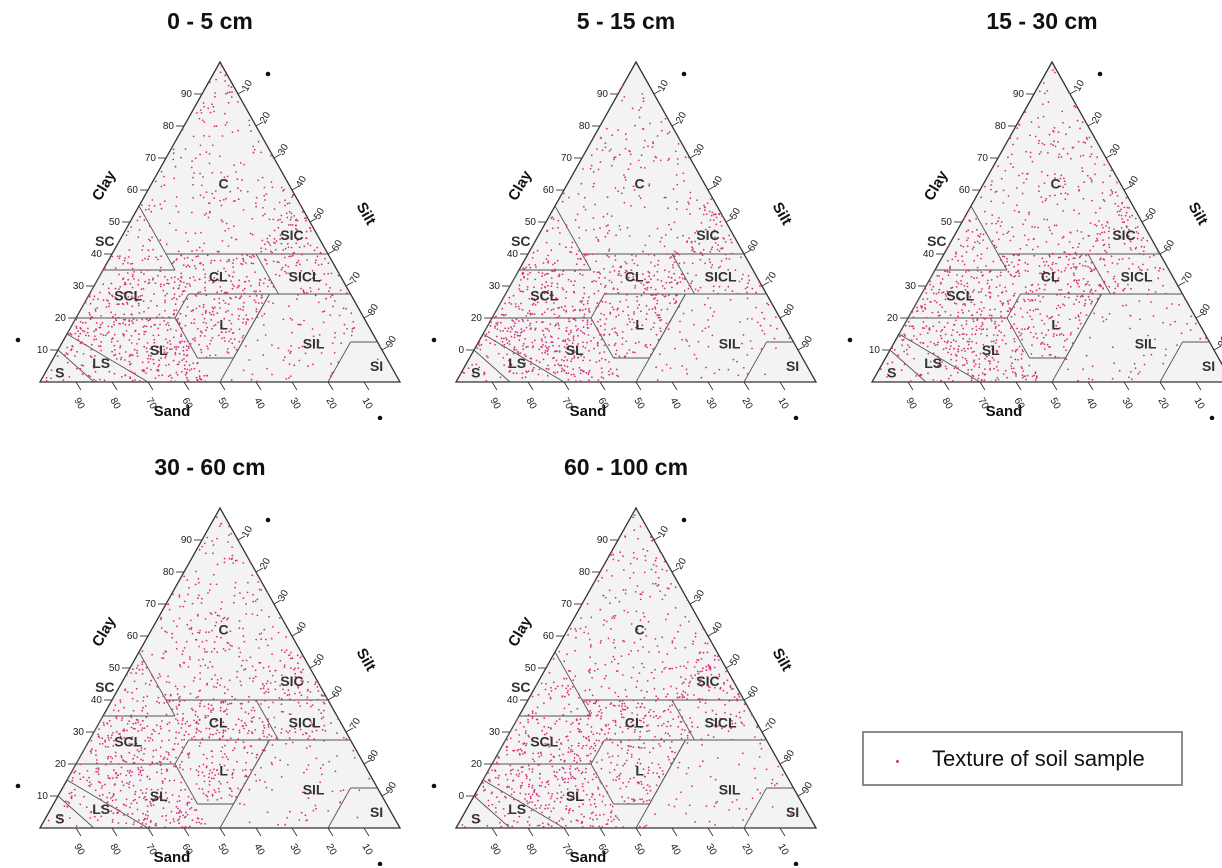 This screenshot has width=1222, height=868. What do you see at coordinates (150, 404) in the screenshot?
I see `sand-tick-label: 70` at bounding box center [150, 404].